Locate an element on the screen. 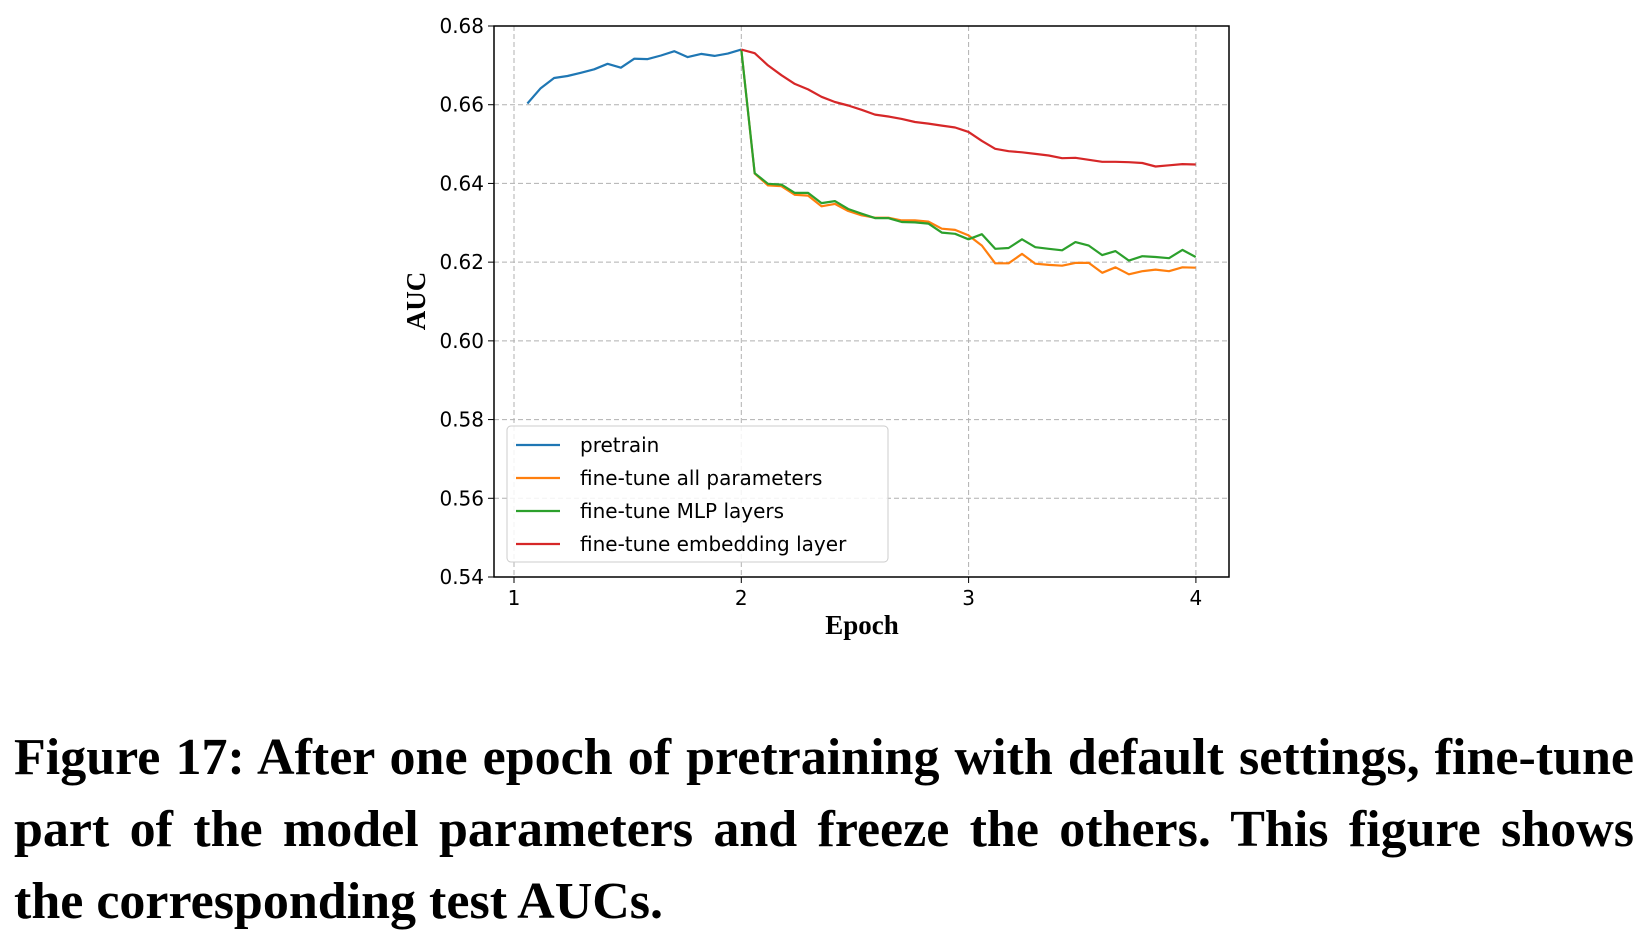 This screenshot has height=947, width=1645. y-axis-label: AUC is located at coordinates (416, 301).